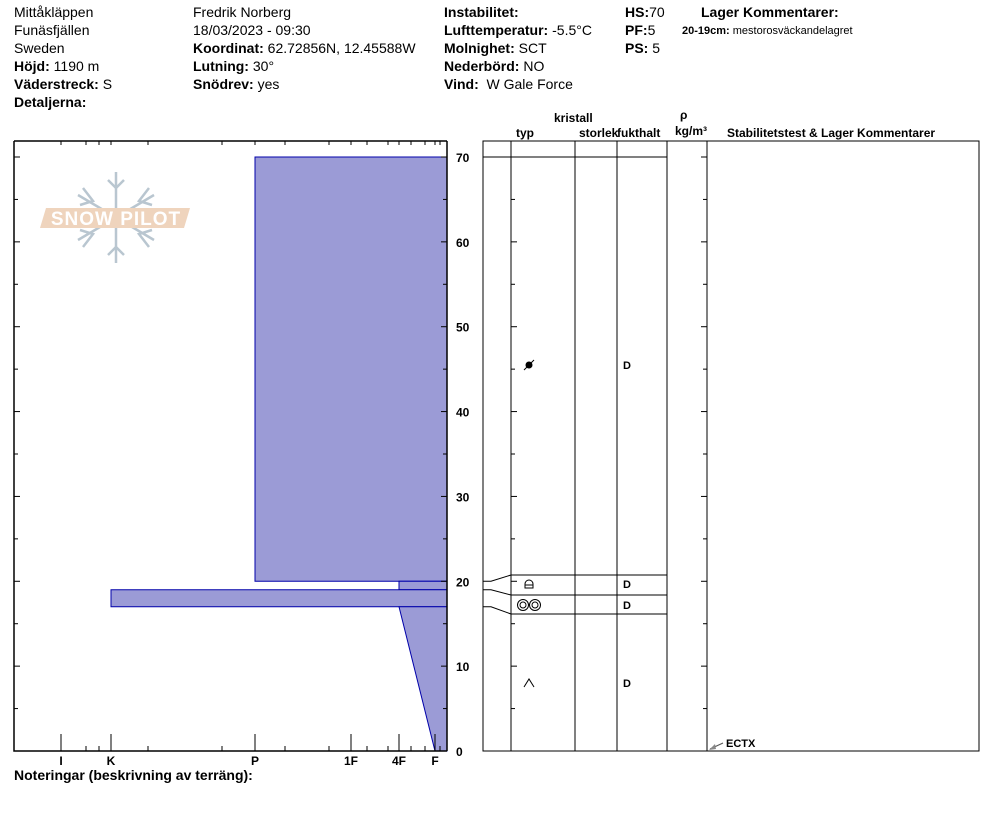  I want to click on snowflake-icon: SNOW PILOT, so click(115, 217).